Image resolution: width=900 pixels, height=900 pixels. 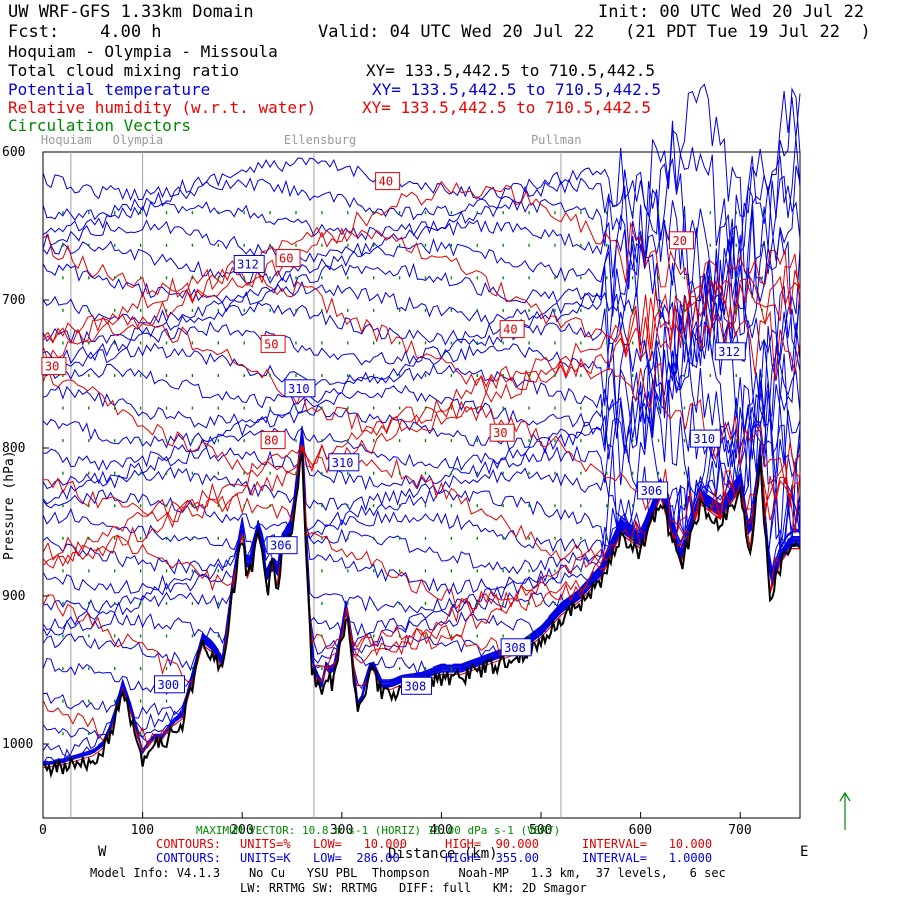 What do you see at coordinates (506, 107) in the screenshot?
I see `legend-rh-xy: XY= 133.5,442.5 to 710.5,442.5` at bounding box center [506, 107].